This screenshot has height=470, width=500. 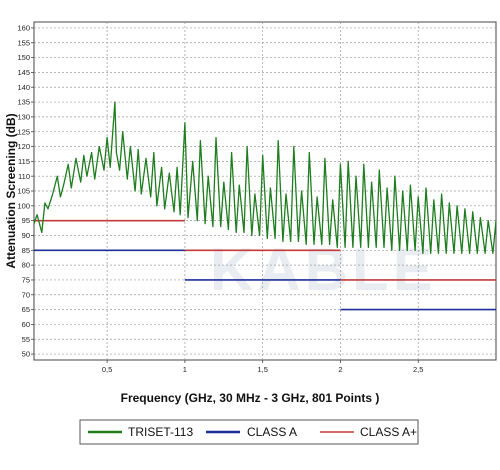 I want to click on y-tick-label: 75, so click(x=26, y=280).